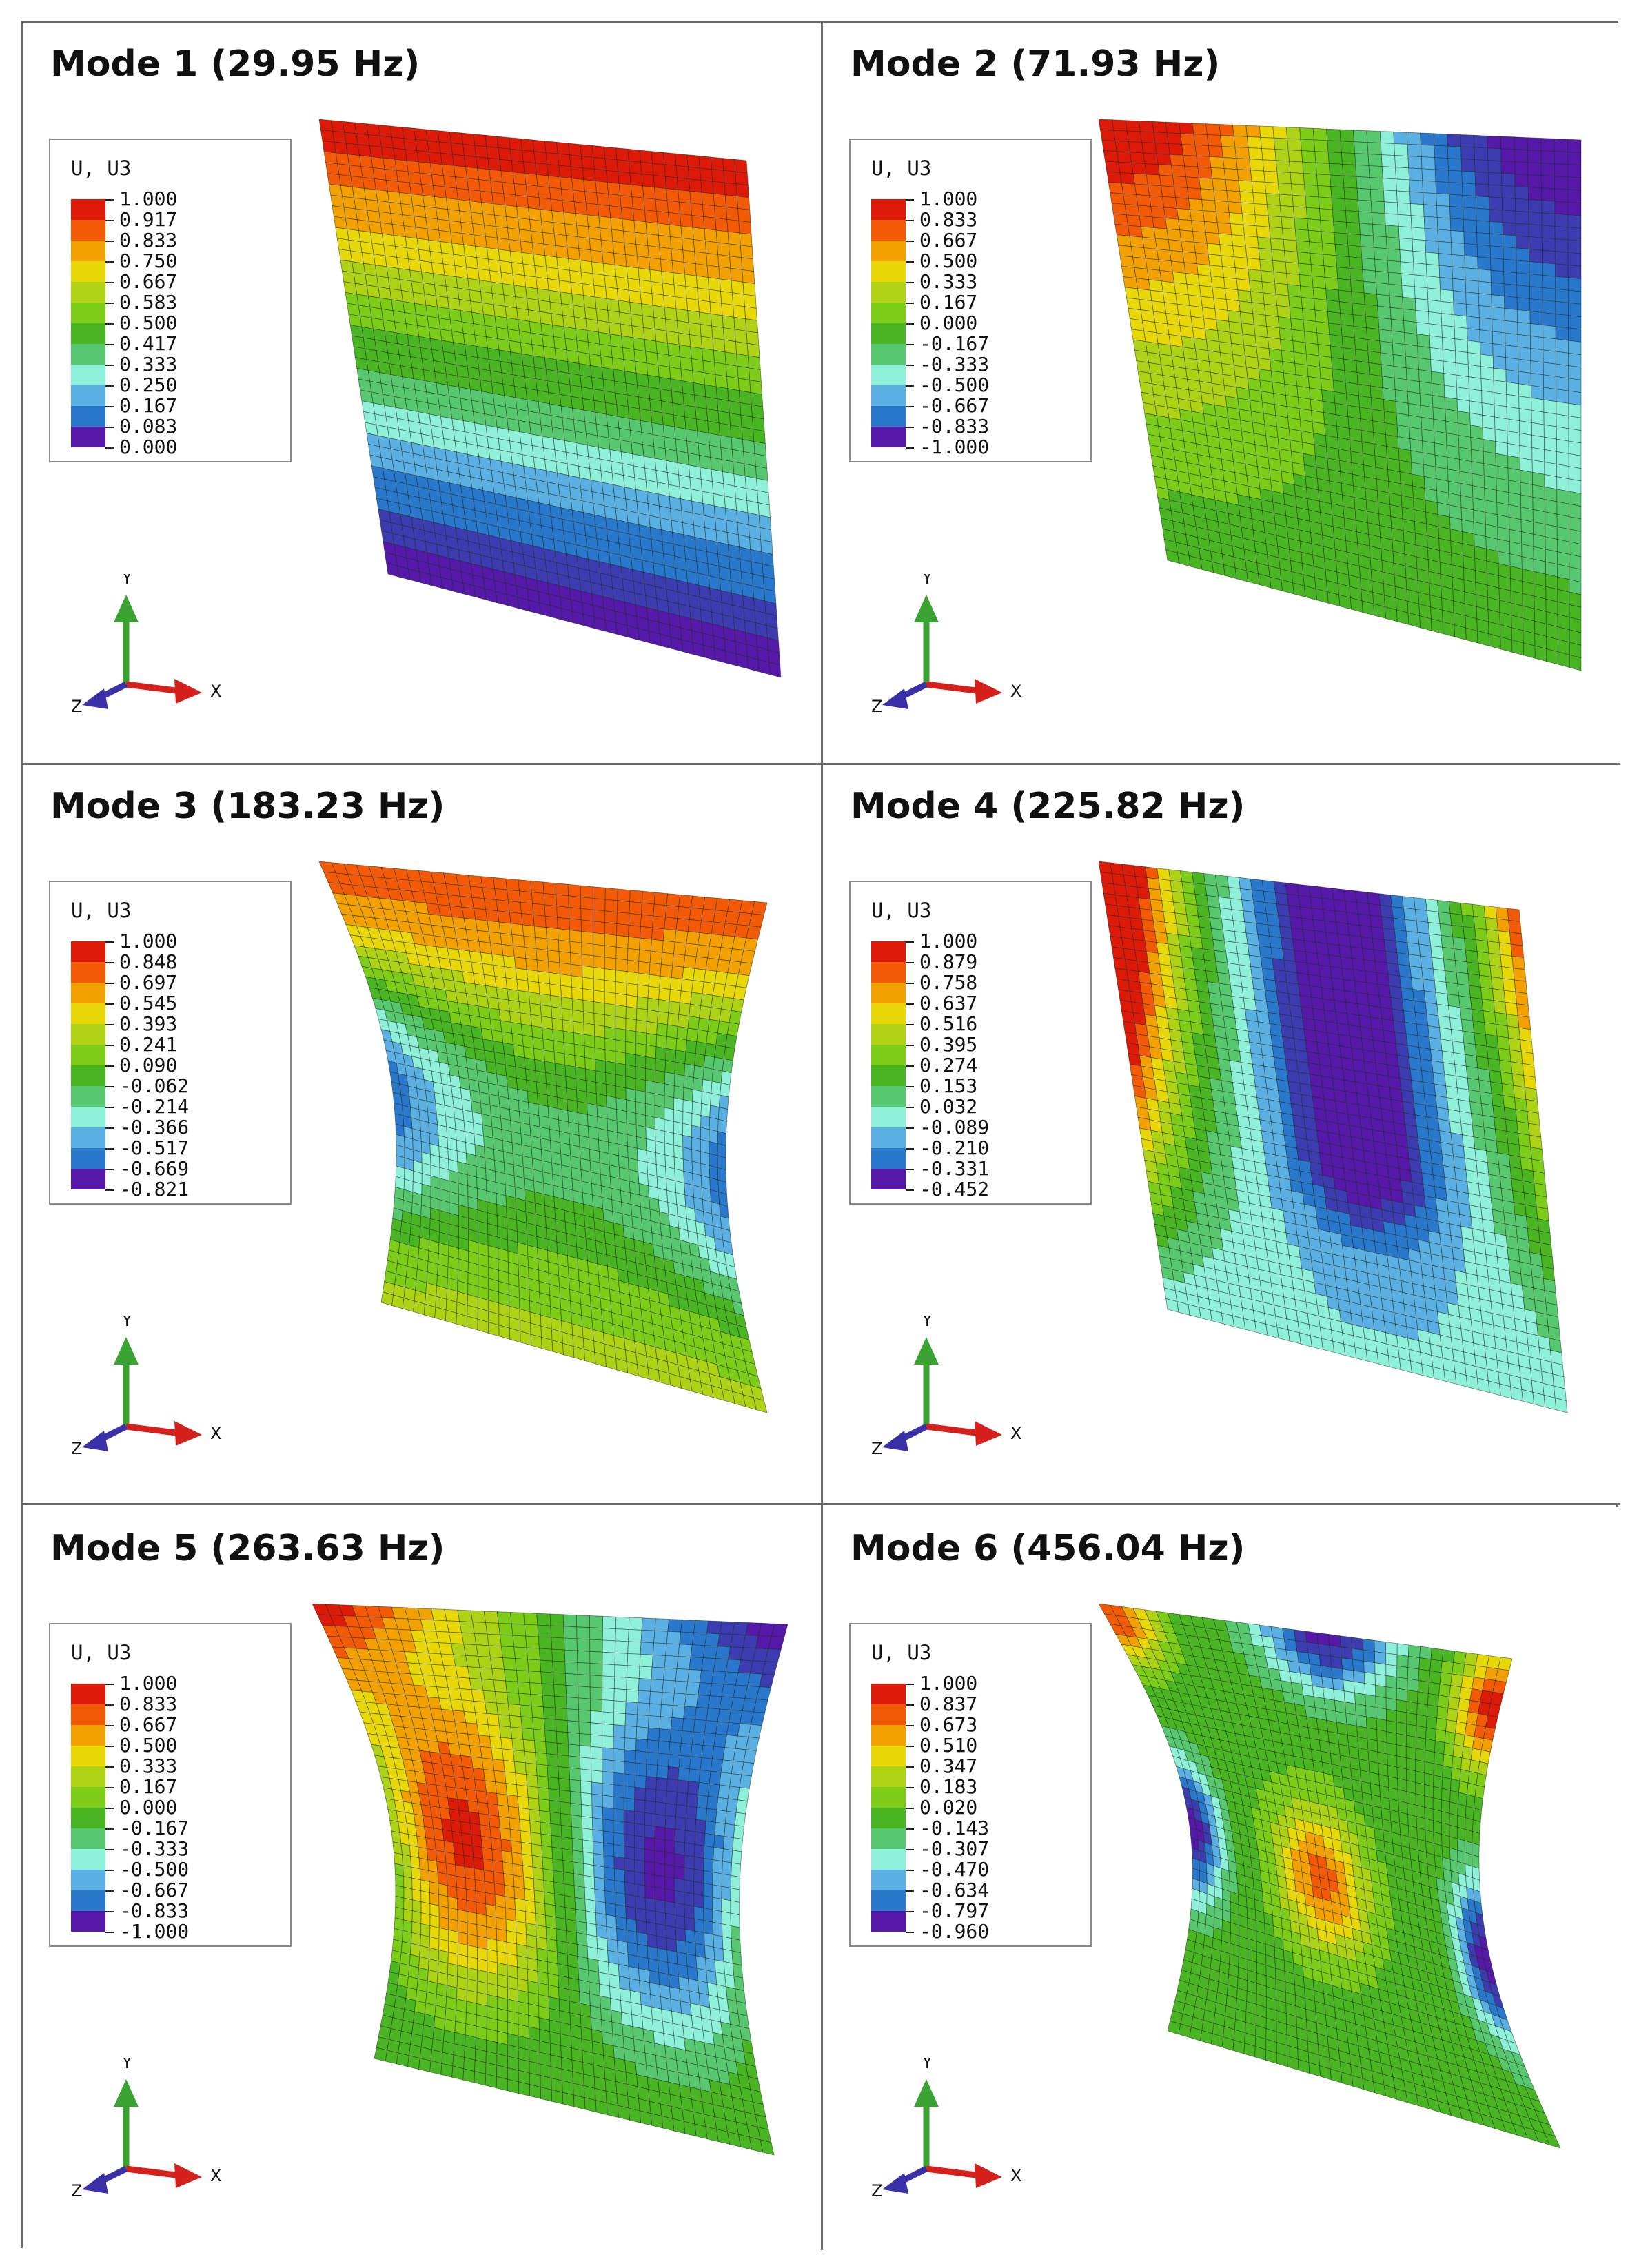  Describe the element at coordinates (1341, 395) in the screenshot. I see `mode-shape-contour` at that location.